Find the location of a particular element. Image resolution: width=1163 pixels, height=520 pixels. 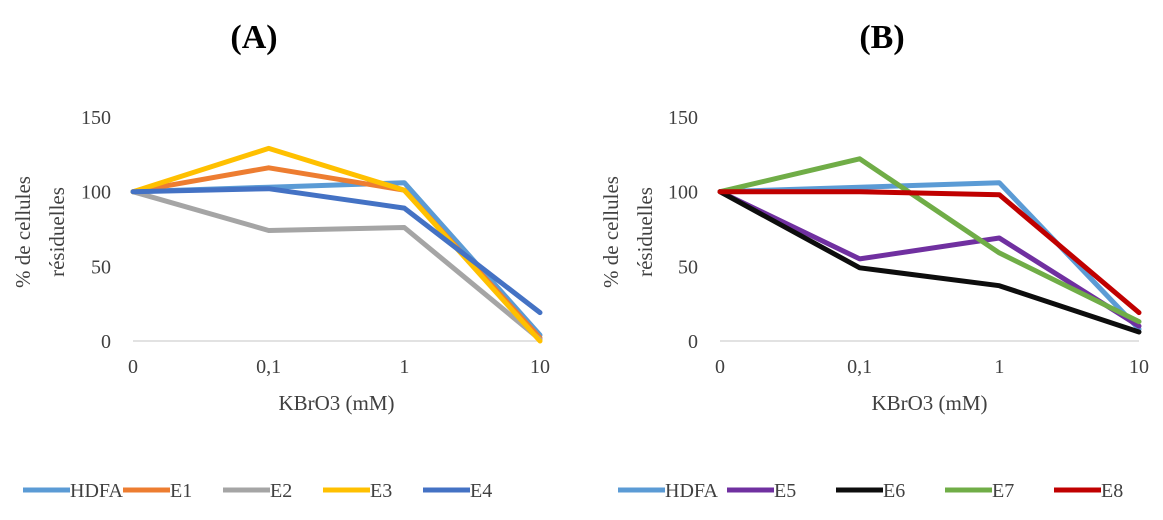

series-line-e8 is located at coordinates (929, 252).